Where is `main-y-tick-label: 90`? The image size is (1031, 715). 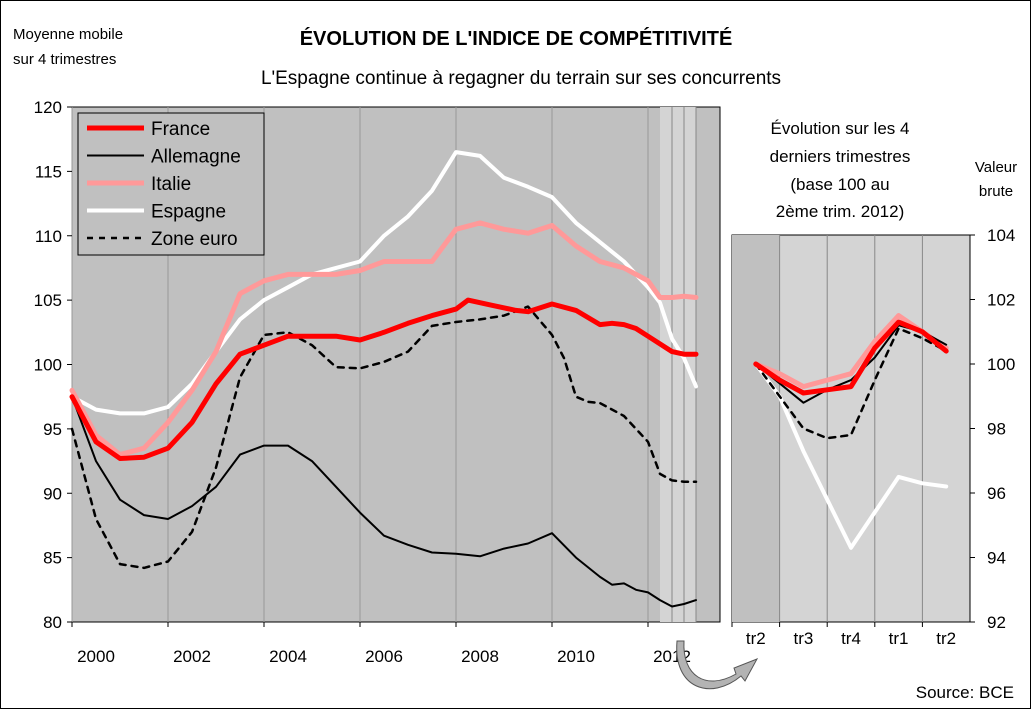
main-y-tick-label: 90 is located at coordinates (52, 493).